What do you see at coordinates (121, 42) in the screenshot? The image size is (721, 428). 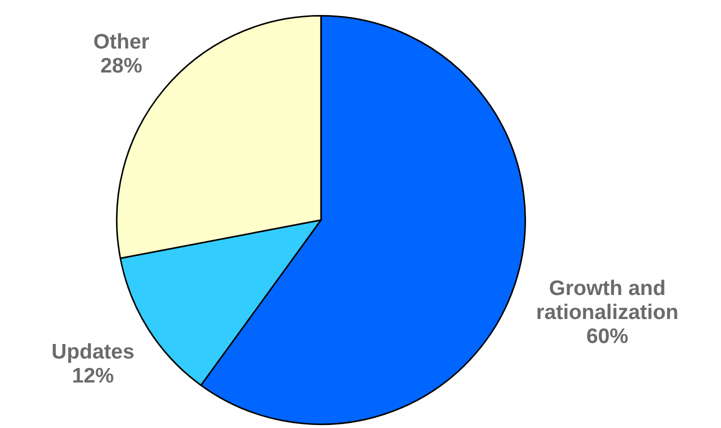 I see `slice-label: Other` at bounding box center [121, 42].